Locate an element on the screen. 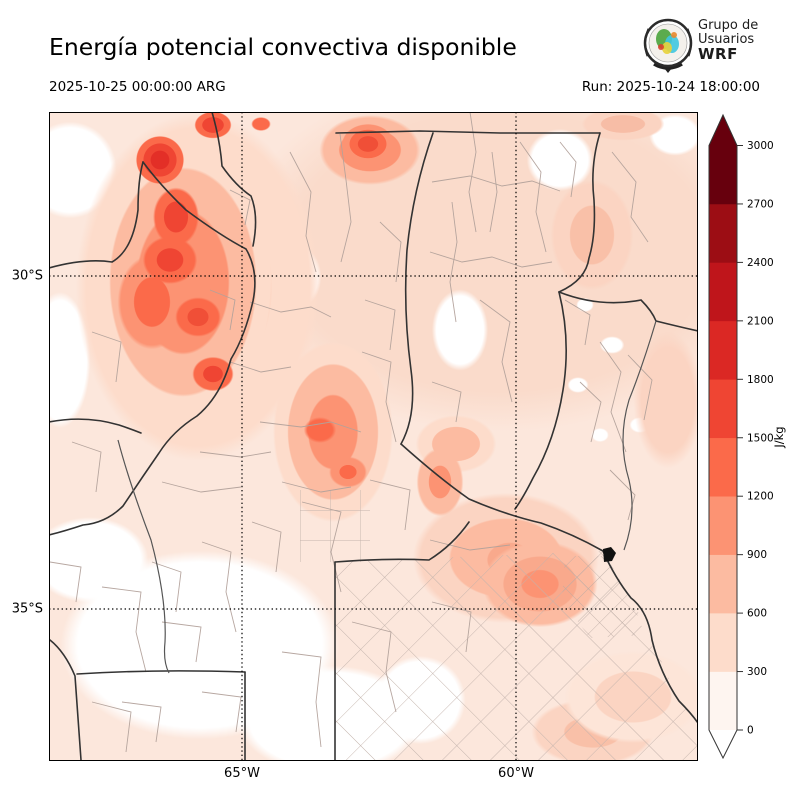 The width and height of the screenshot is (800, 800). cb-tick-3000: 3000 is located at coordinates (760, 146).